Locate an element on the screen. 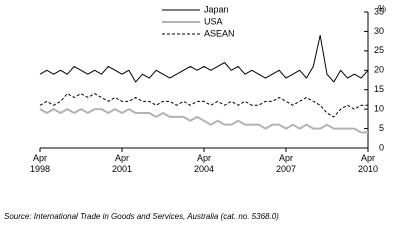 This screenshot has height=240, width=397. x-tick-label: Apr 2001 is located at coordinates (122, 163).